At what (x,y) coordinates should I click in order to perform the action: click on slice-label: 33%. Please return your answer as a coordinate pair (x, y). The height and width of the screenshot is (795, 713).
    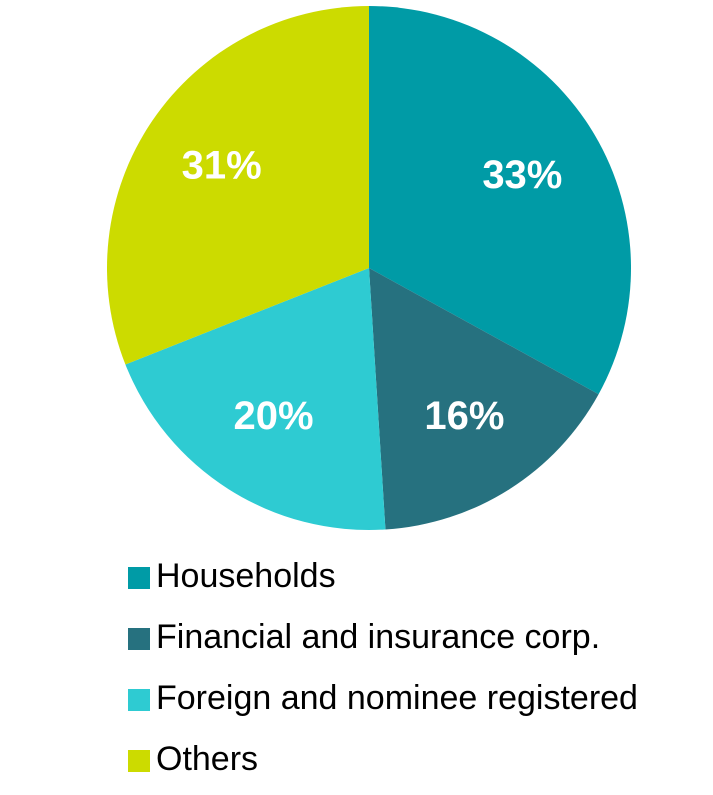
    Looking at the image, I should click on (522, 175).